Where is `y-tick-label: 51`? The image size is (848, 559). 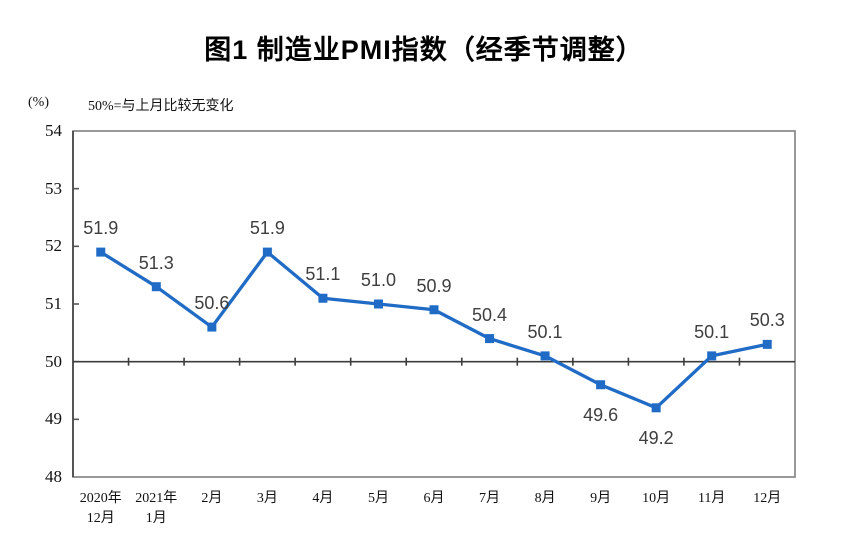
y-tick-label: 51 is located at coordinates (53, 303).